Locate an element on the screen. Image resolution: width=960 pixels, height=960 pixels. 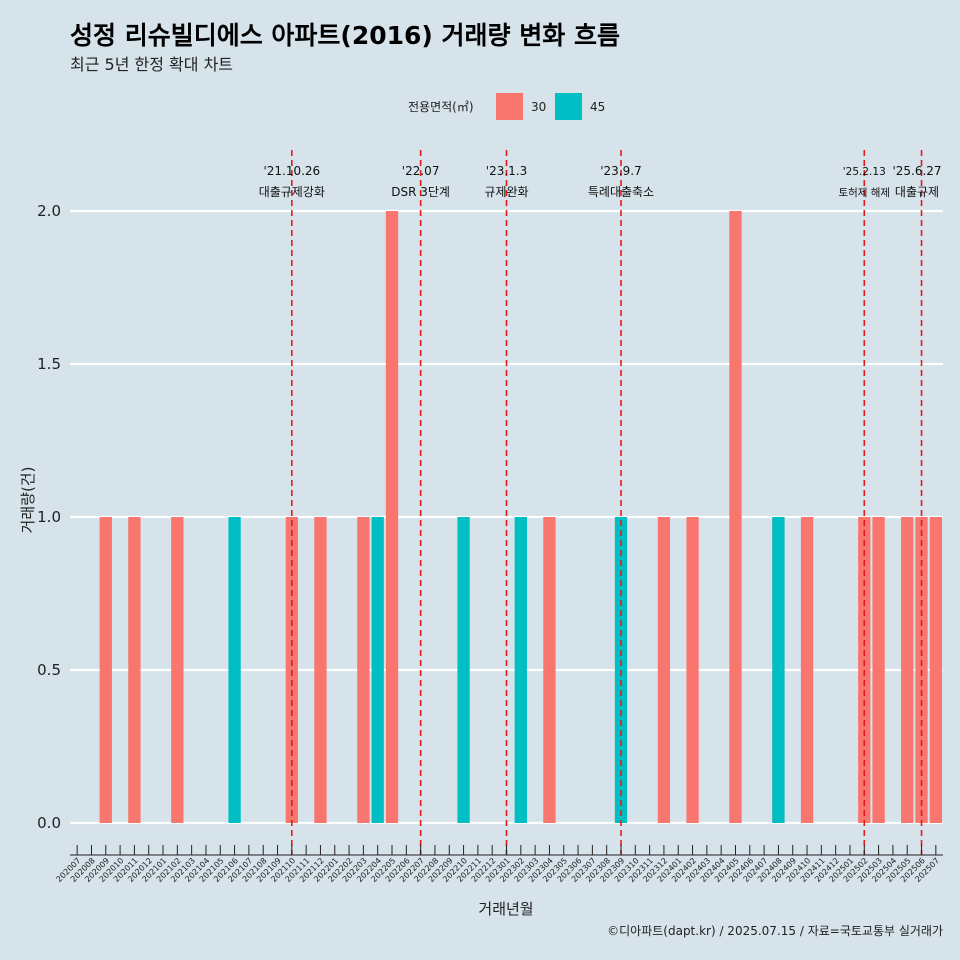
event-date: '23.1.3 is located at coordinates (506, 171).